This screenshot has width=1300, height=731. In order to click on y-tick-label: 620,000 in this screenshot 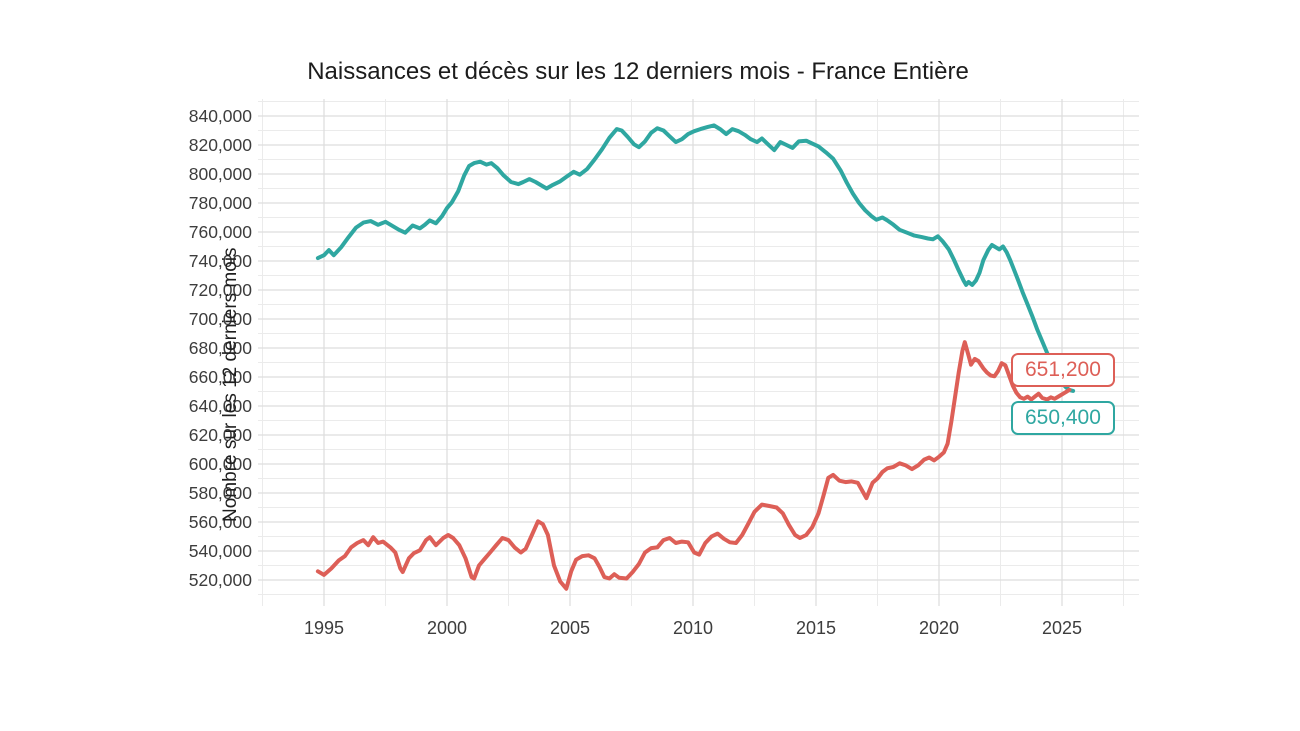, I will do `click(221, 435)`.